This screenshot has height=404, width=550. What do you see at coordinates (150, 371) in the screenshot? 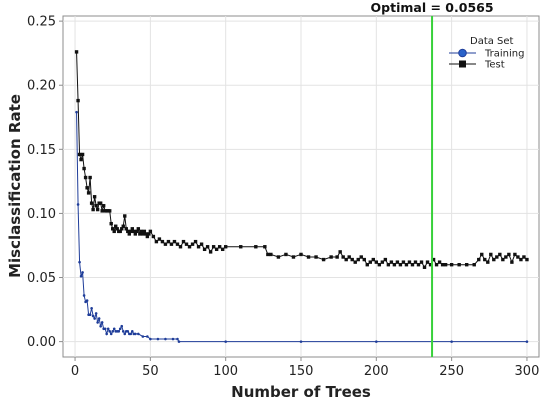
I see `x-tick-label: 50` at bounding box center [150, 371].